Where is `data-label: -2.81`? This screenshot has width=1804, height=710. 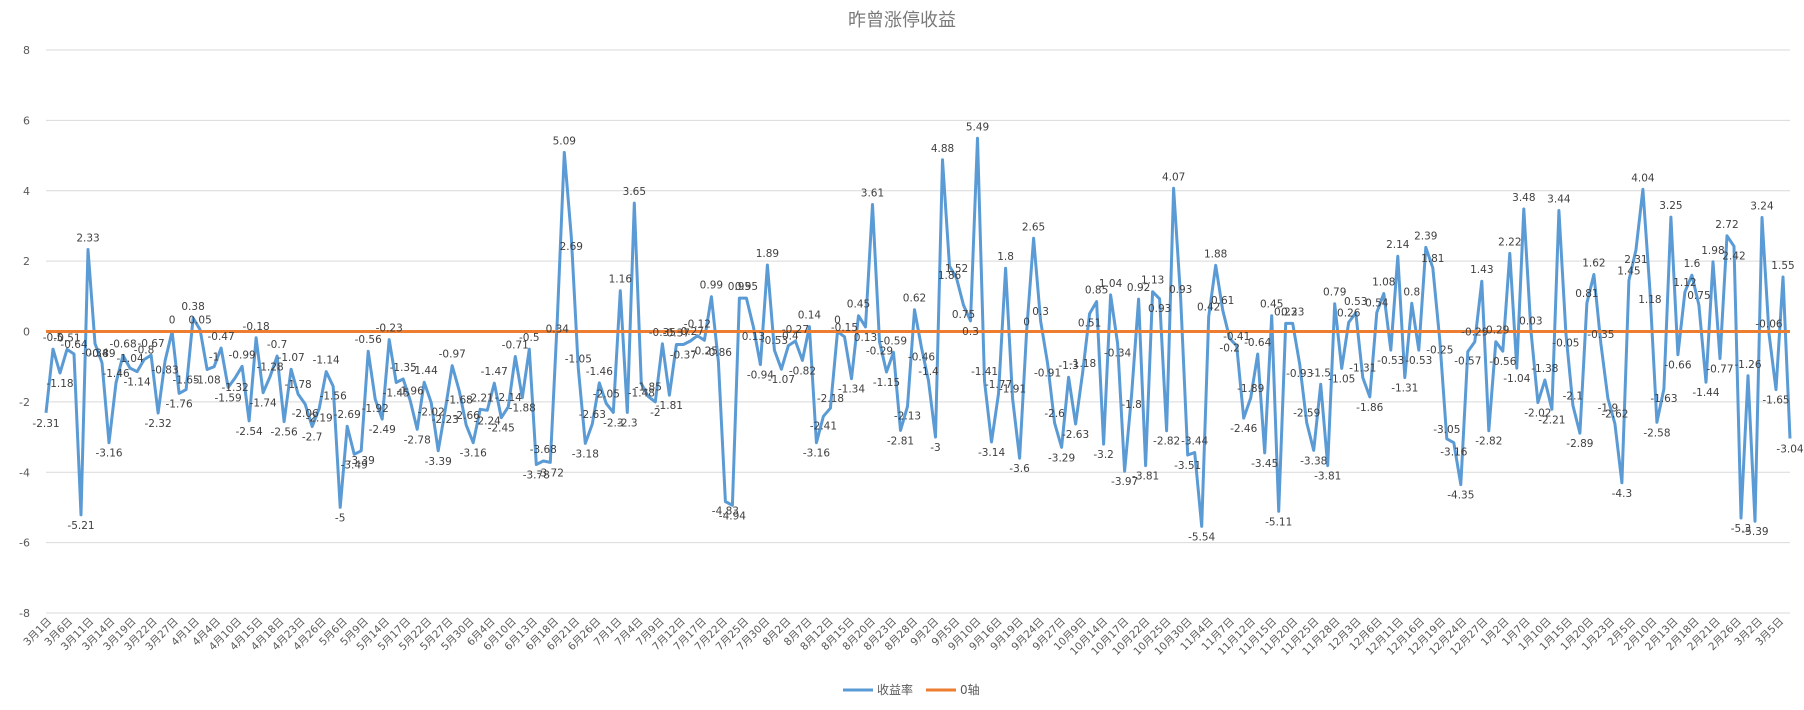
data-label: -2.81 is located at coordinates (900, 441).